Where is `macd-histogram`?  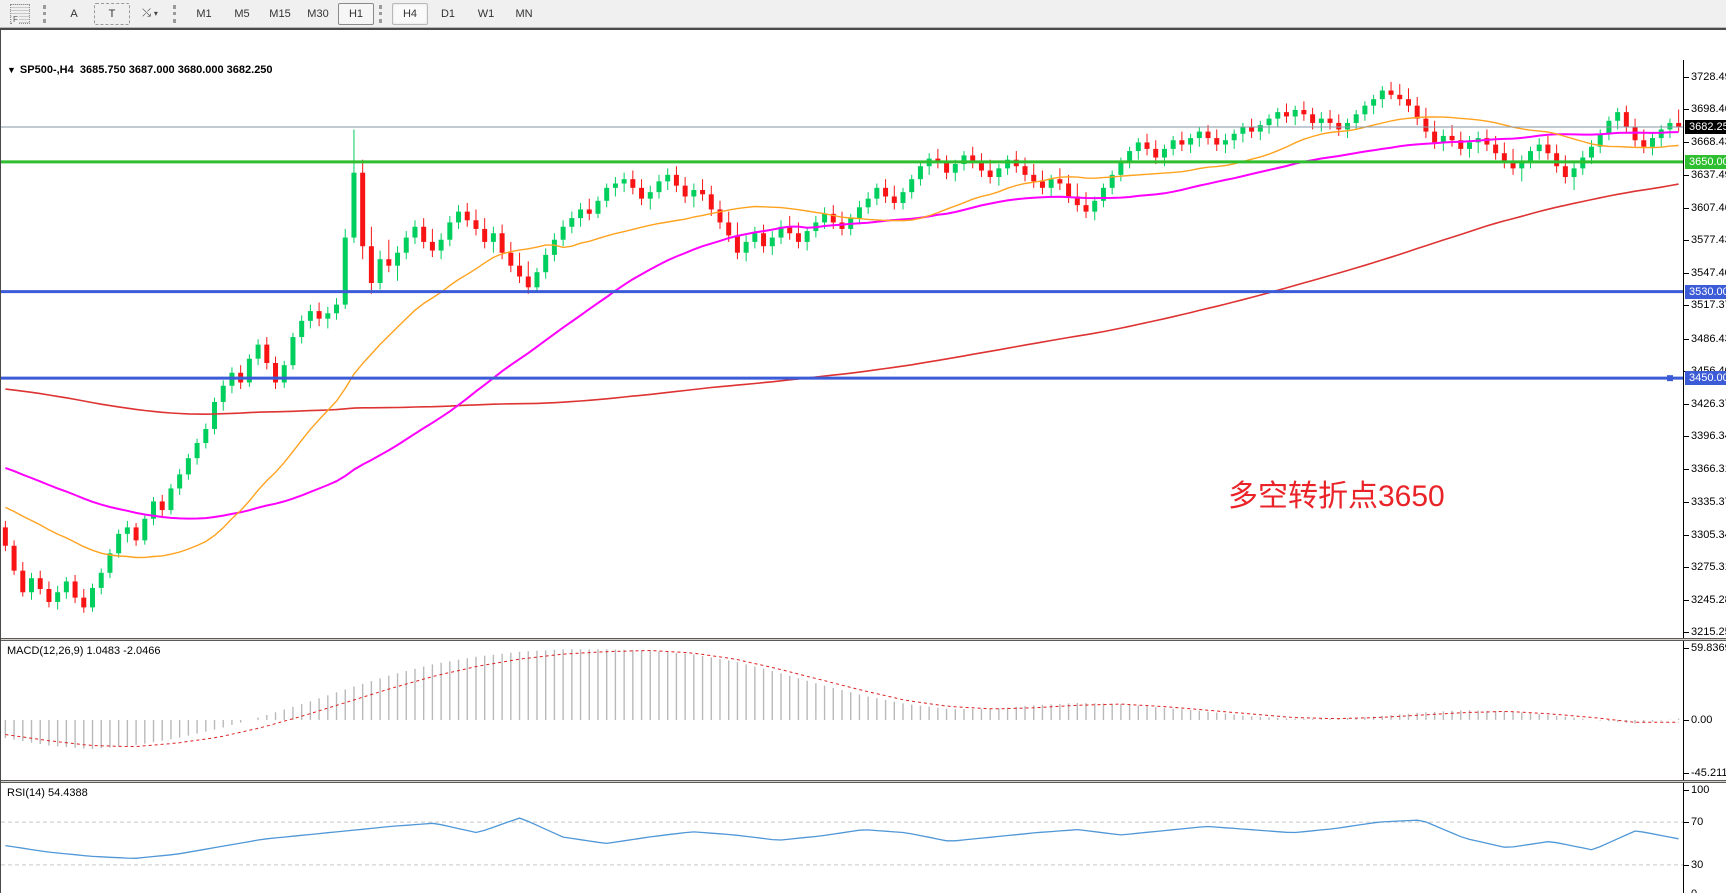 macd-histogram is located at coordinates (842, 699).